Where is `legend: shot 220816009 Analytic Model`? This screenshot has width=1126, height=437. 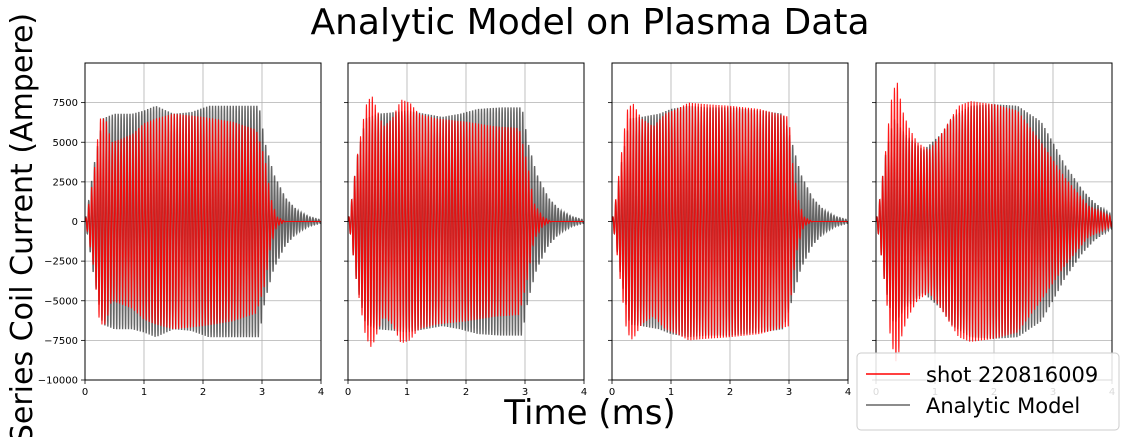
legend: shot 220816009 Analytic Model is located at coordinates (988, 391).